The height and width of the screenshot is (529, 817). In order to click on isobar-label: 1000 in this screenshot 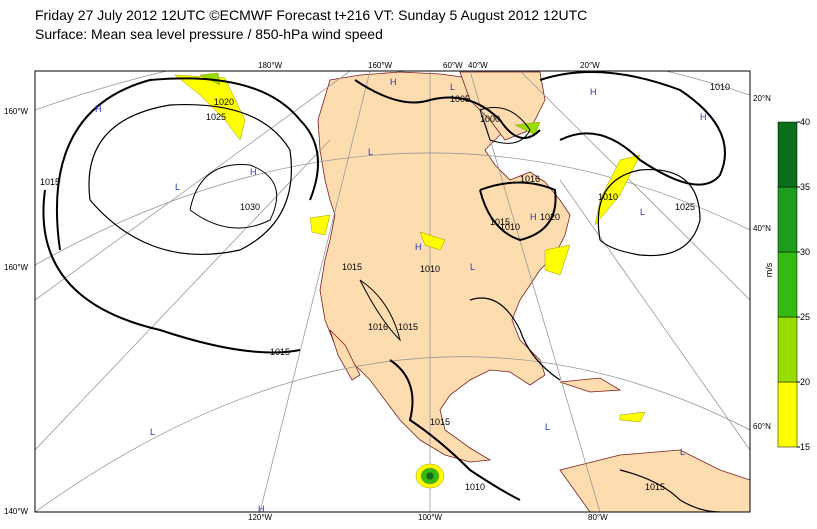, I will do `click(490, 119)`.